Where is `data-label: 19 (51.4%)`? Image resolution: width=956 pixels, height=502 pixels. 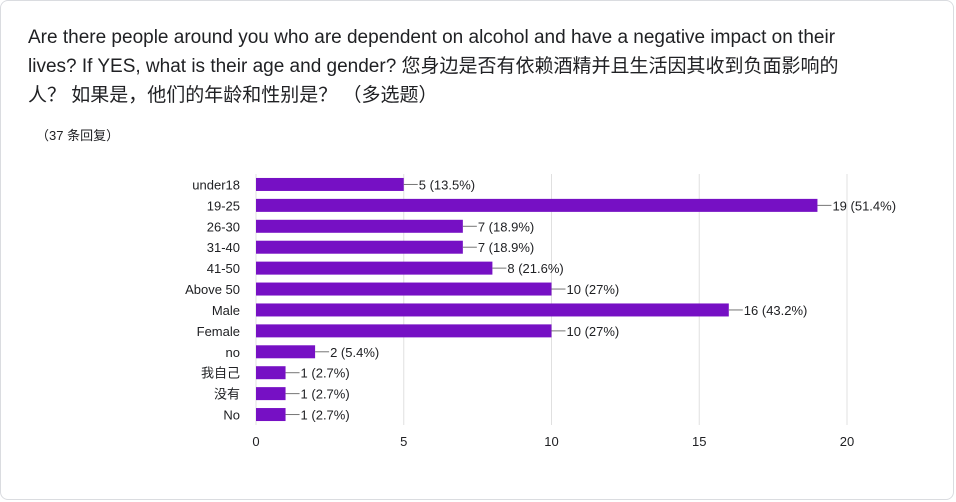 data-label: 19 (51.4%) is located at coordinates (864, 205).